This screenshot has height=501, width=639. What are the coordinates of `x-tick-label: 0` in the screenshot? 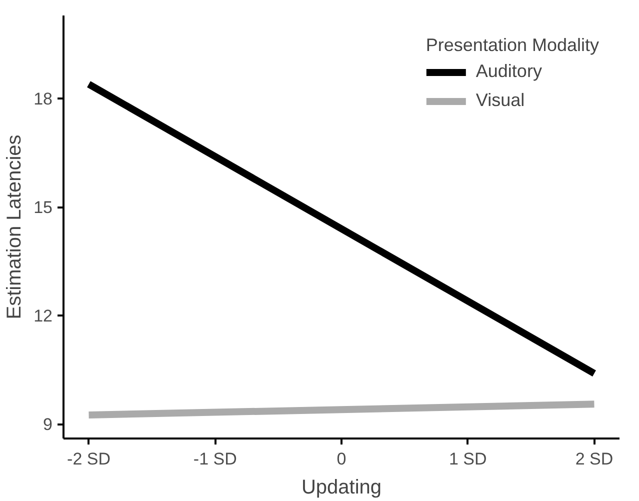 It's located at (341, 459).